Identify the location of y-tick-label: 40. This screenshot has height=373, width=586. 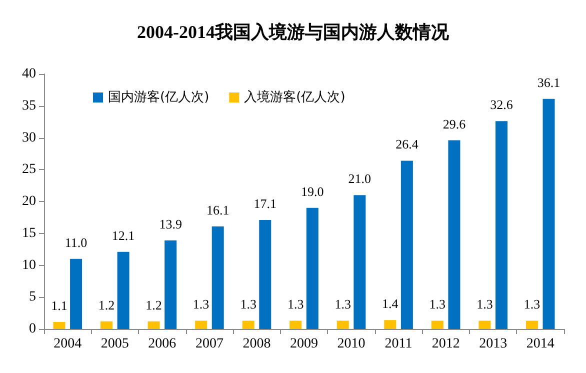
(29, 74).